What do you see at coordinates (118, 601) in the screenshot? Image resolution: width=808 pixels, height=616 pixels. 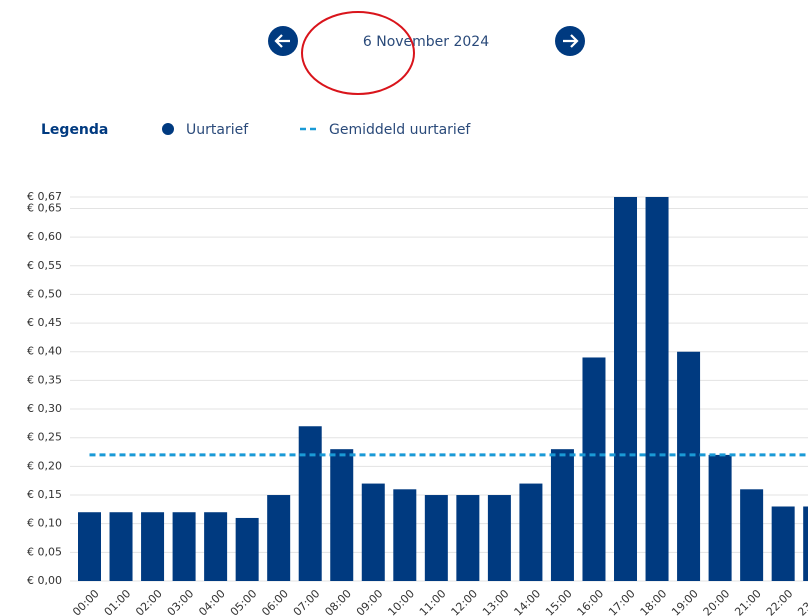 I see `x-tick-label: 01:00` at bounding box center [118, 601].